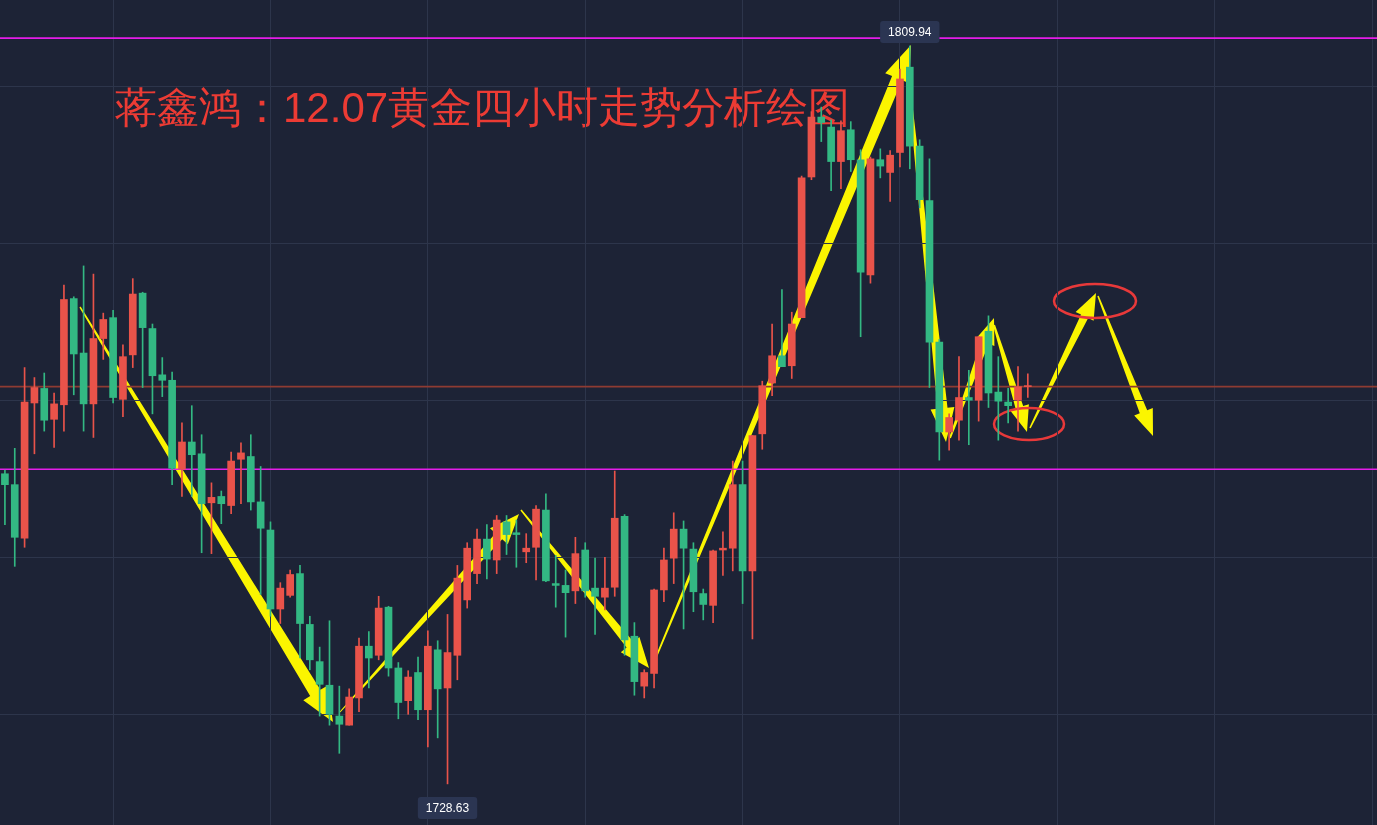  What do you see at coordinates (447, 808) in the screenshot?
I see `annotation: 1728.63` at bounding box center [447, 808].